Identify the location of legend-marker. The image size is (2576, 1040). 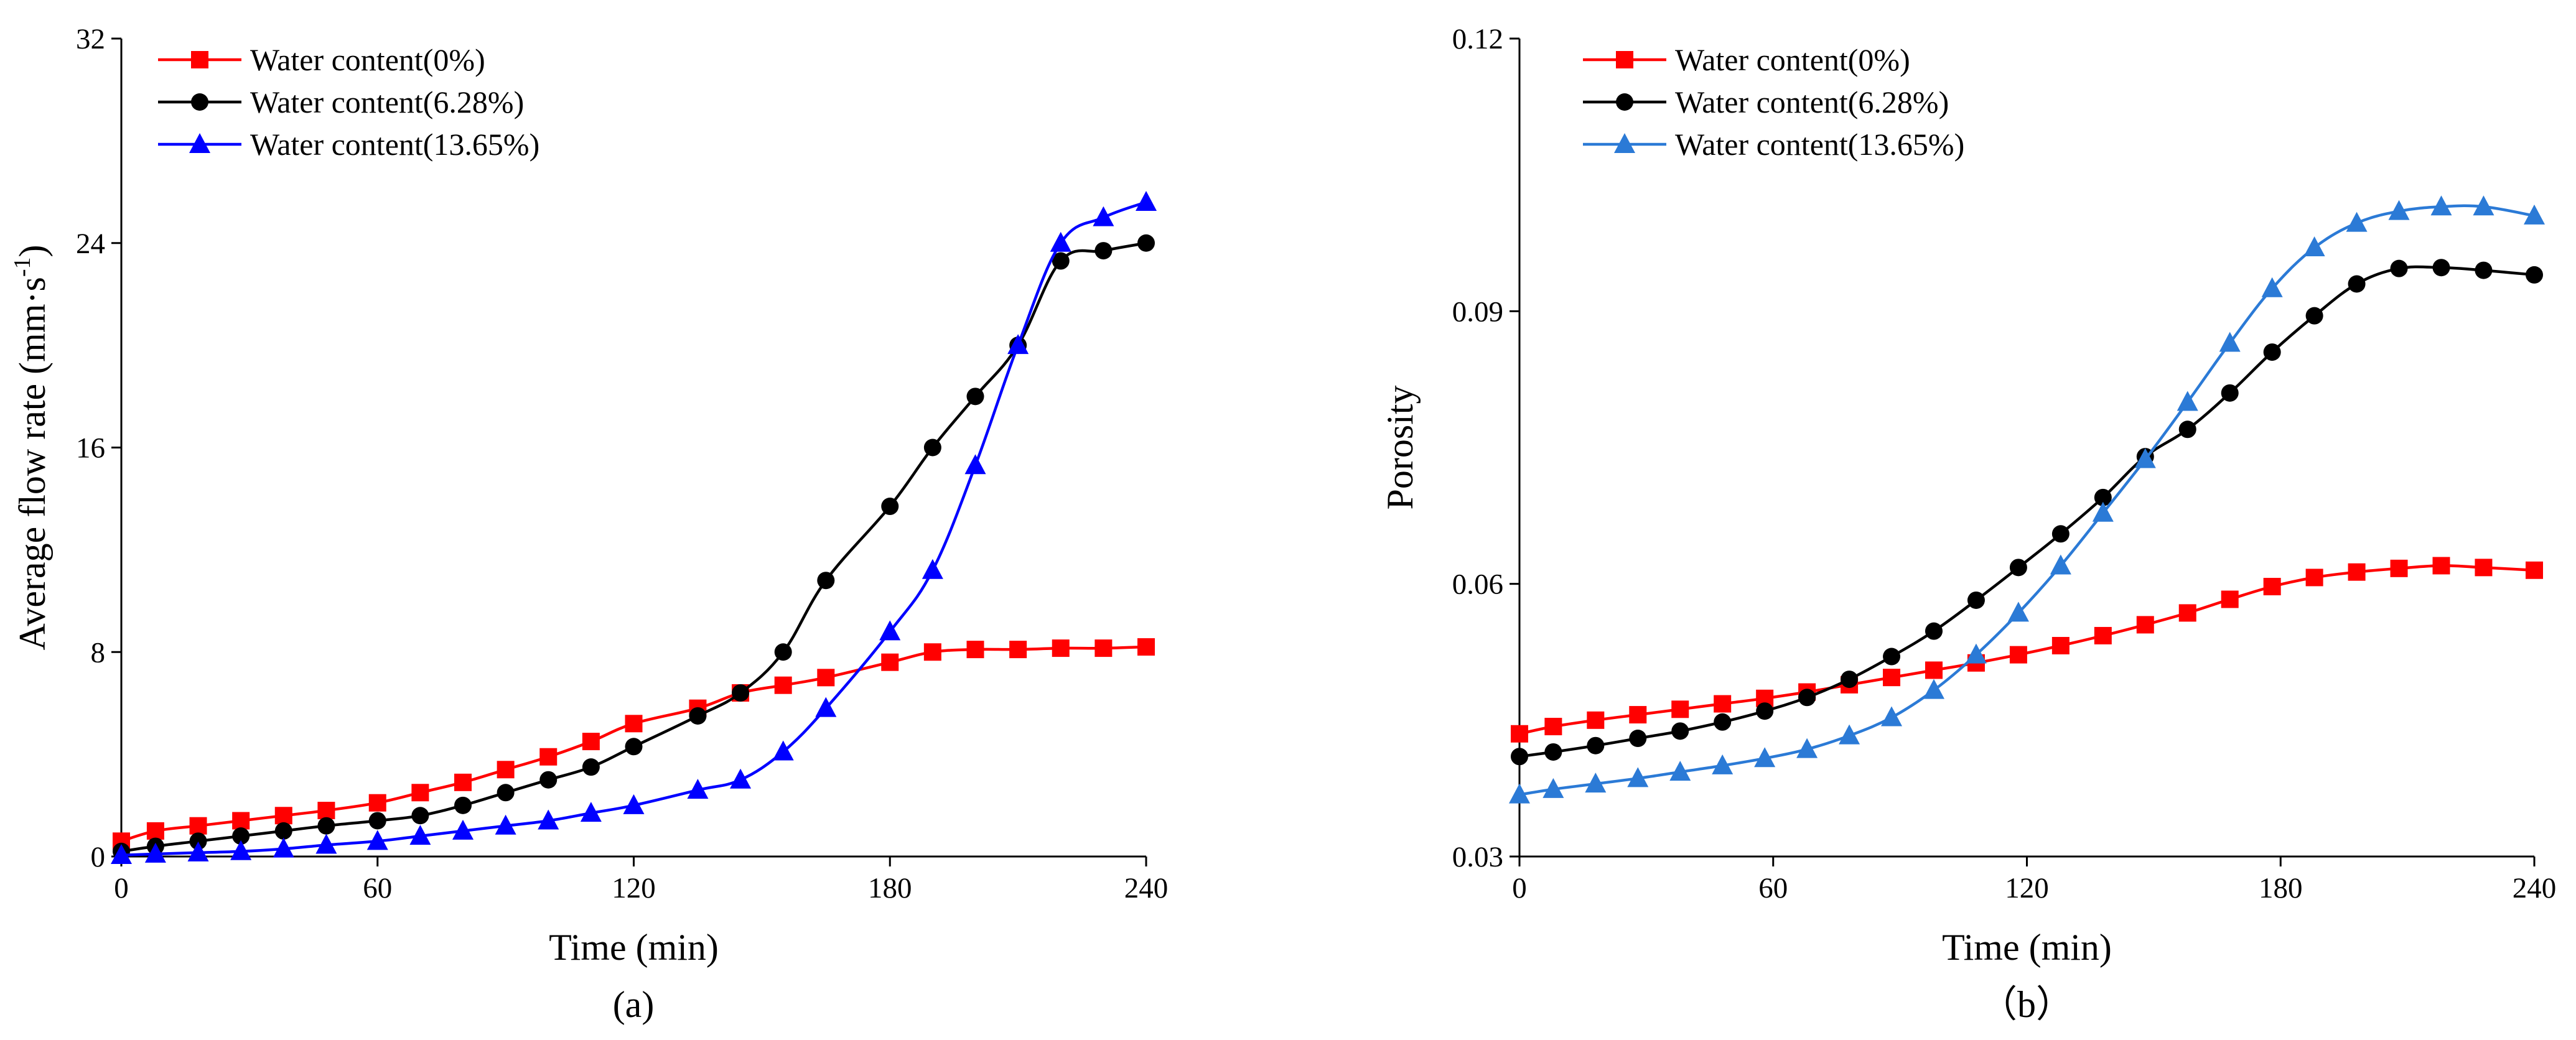
(199, 143).